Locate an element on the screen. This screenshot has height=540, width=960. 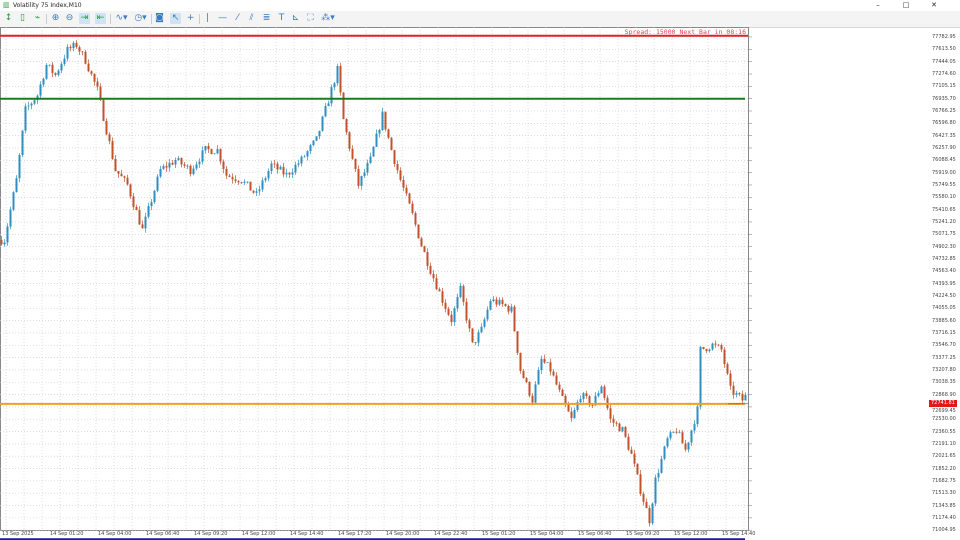
minimize-button: – is located at coordinates (878, 5).